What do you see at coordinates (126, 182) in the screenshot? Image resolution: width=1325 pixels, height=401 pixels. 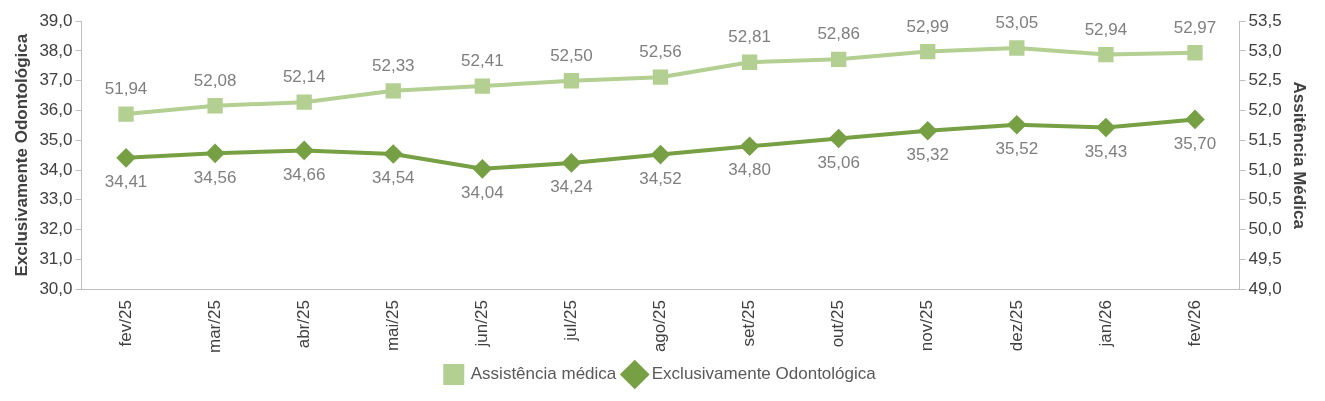 I see `data-label: 34,41` at bounding box center [126, 182].